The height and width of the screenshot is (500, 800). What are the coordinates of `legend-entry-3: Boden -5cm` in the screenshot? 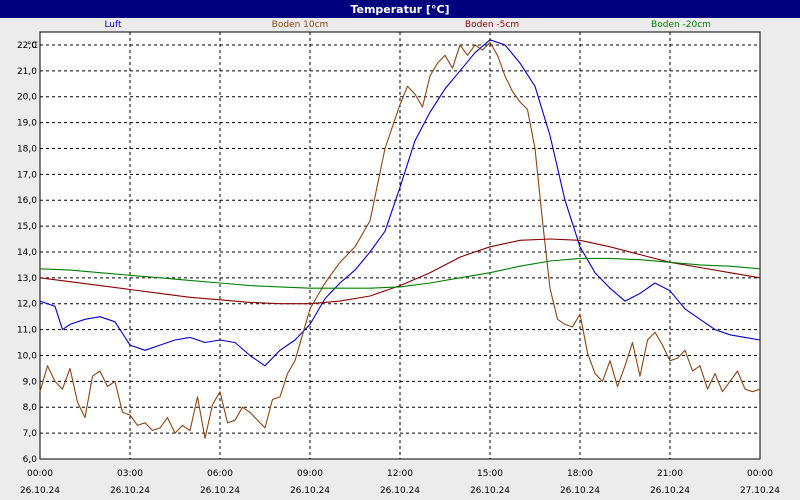 It's located at (492, 25).